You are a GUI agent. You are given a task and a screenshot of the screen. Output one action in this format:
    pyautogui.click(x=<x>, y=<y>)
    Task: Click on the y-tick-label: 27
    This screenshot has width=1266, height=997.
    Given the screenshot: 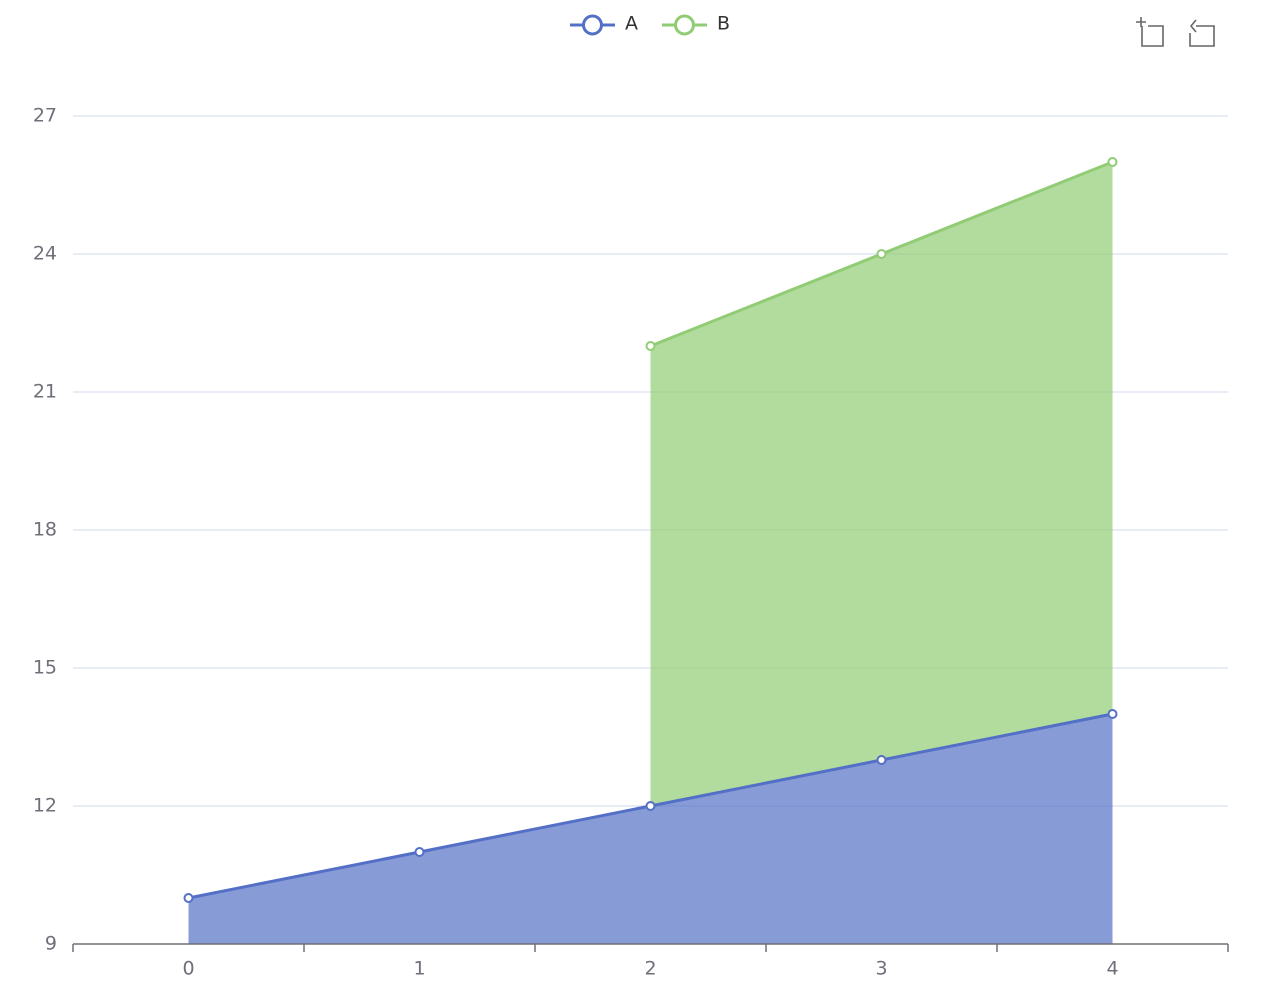 What is the action you would take?
    pyautogui.click(x=45, y=116)
    